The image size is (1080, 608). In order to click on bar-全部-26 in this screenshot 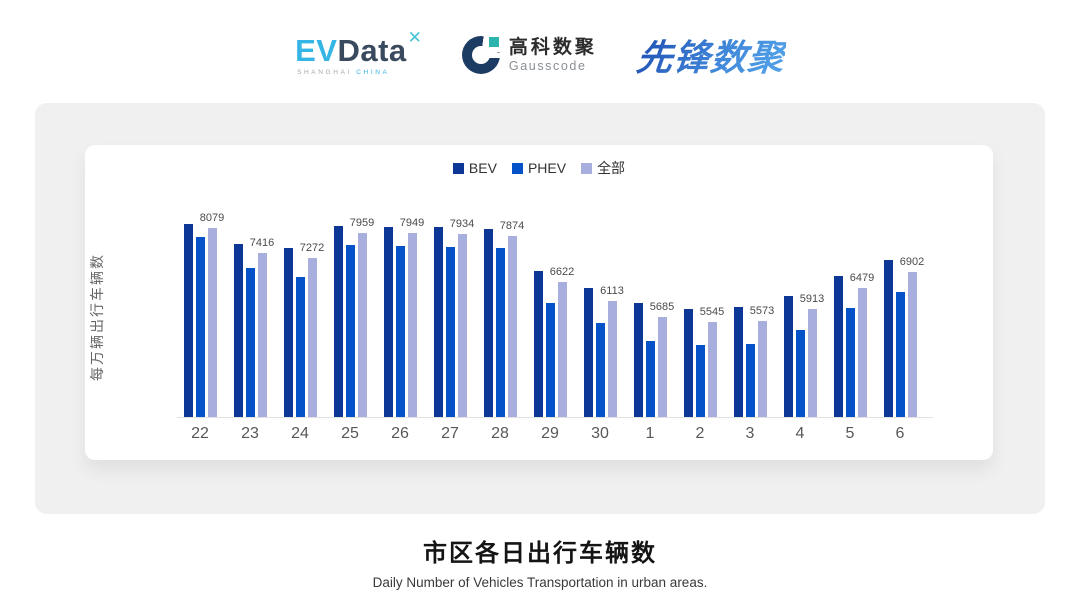, I will do `click(412, 325)`.